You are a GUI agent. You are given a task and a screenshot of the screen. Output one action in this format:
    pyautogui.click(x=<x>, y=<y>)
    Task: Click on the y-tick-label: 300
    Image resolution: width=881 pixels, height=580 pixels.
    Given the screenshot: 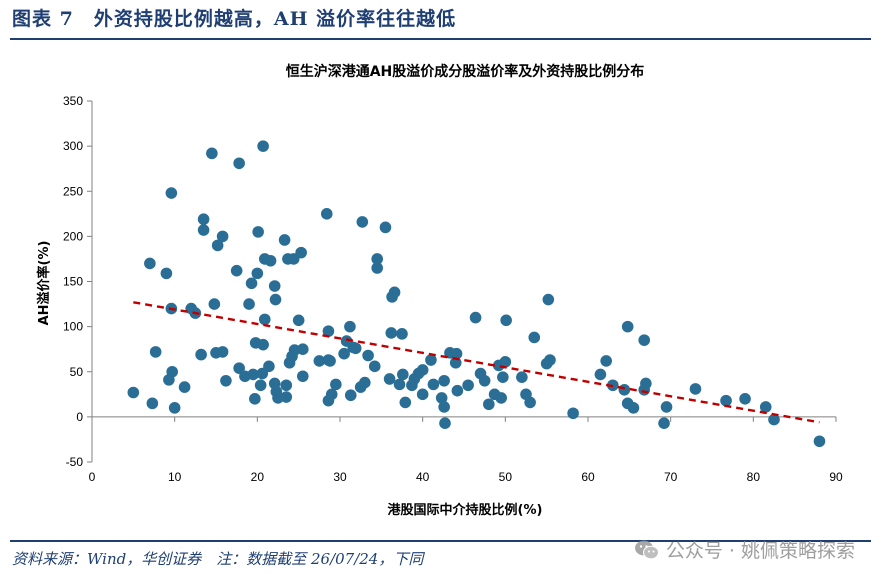 What is the action you would take?
    pyautogui.click(x=73, y=146)
    